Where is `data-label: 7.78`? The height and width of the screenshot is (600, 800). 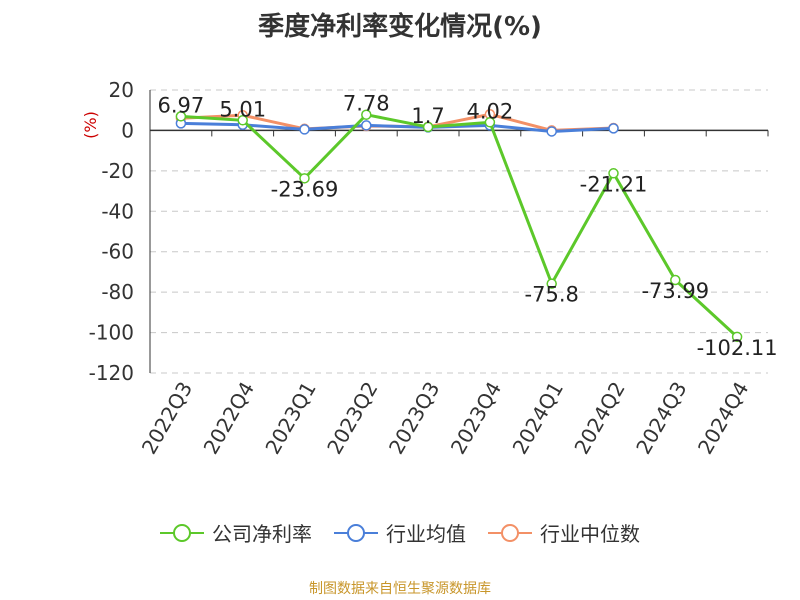
data-label: 7.78 is located at coordinates (366, 104).